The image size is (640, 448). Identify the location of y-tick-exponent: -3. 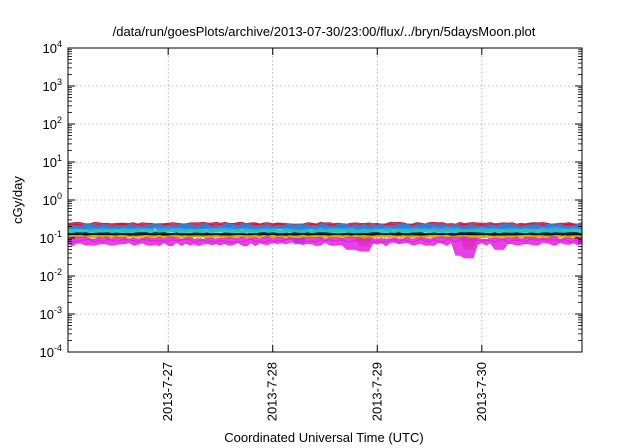
(58, 310).